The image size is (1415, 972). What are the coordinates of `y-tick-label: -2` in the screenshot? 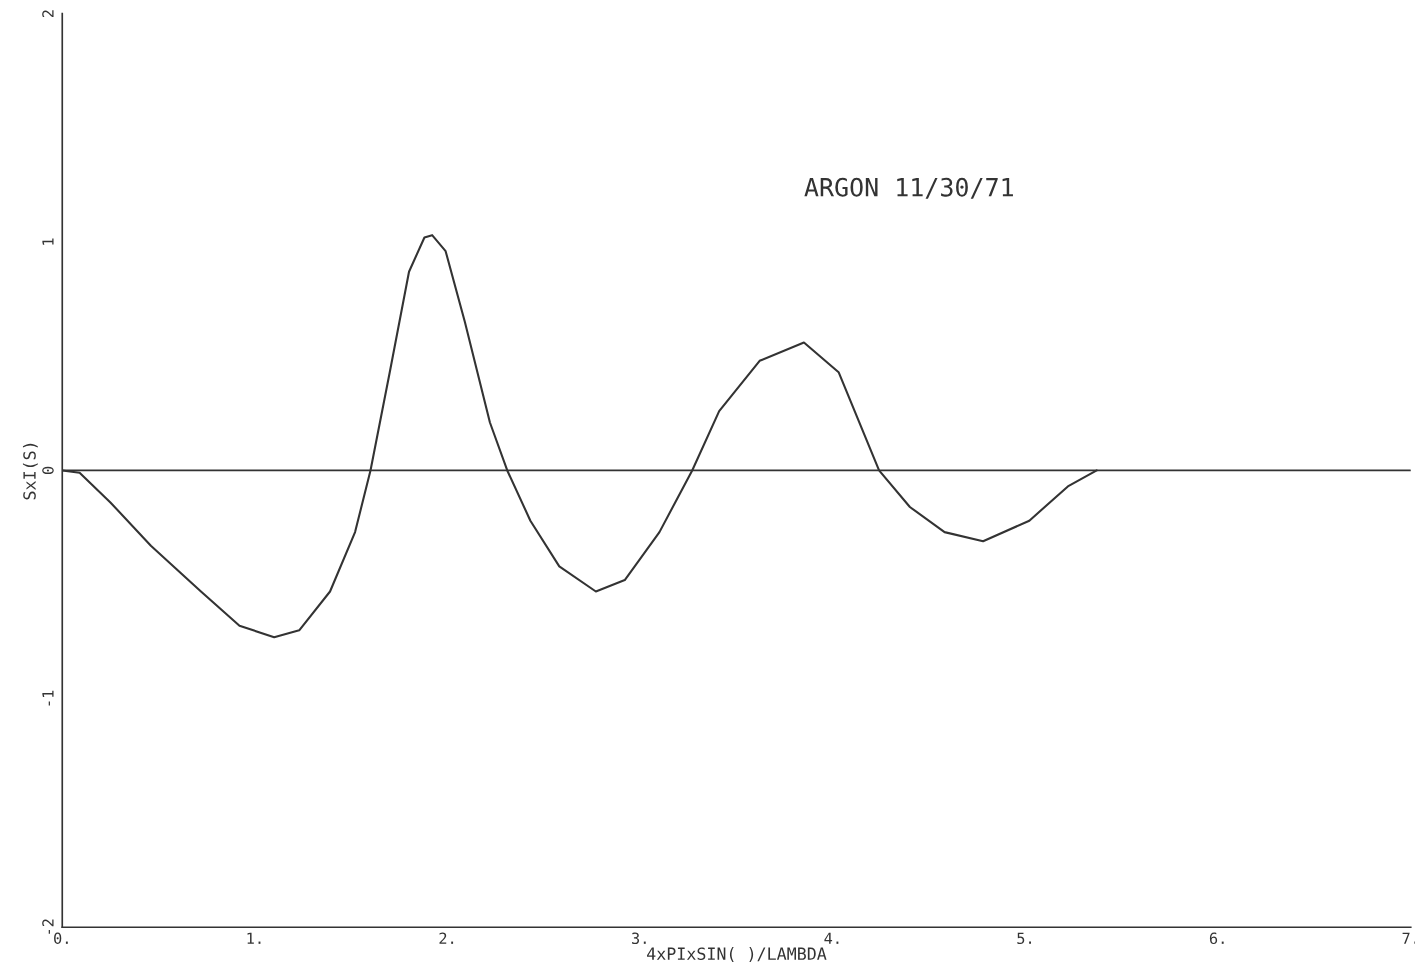 It's located at (48, 926).